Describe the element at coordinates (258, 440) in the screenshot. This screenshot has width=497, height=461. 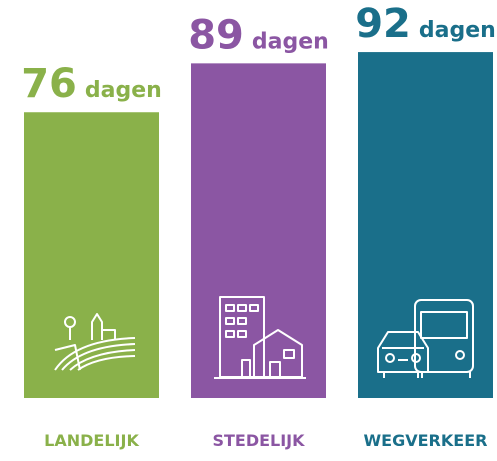
I see `category-label: STEDELIJK` at that location.